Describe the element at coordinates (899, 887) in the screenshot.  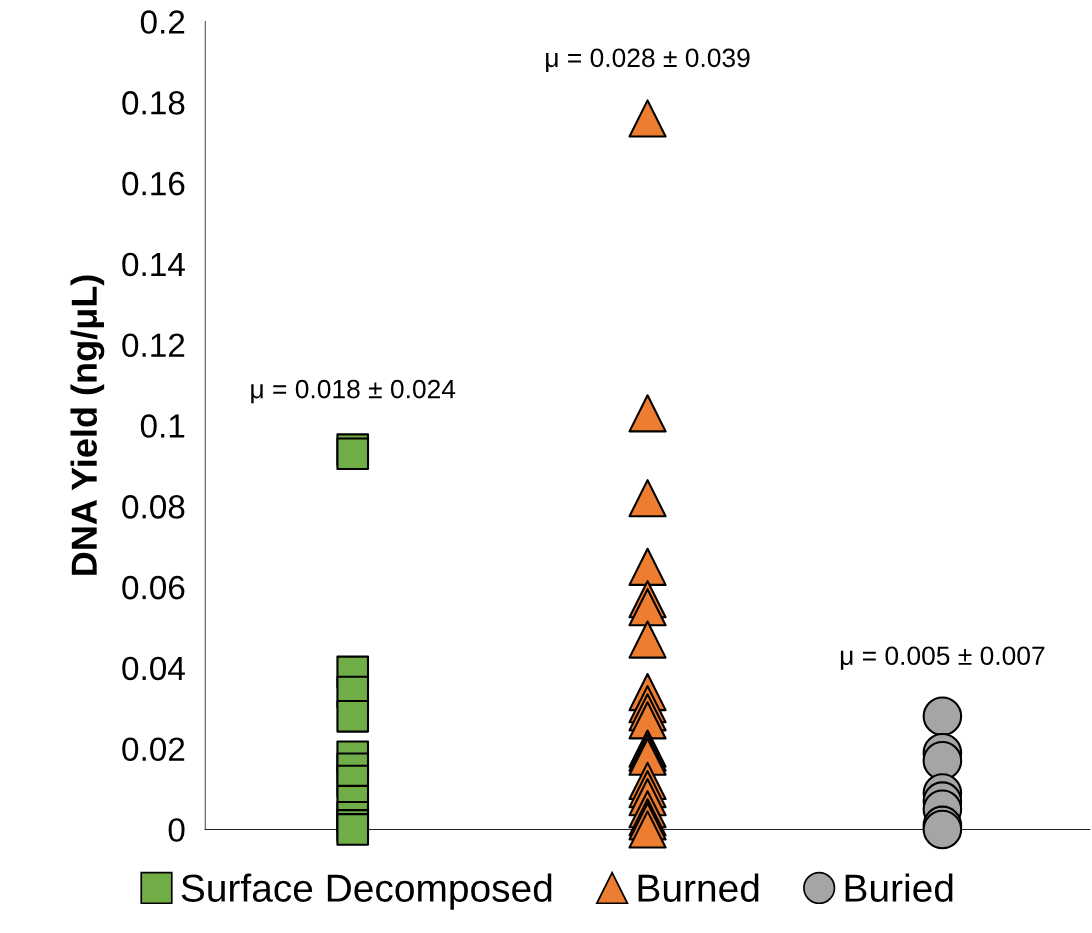
I see `legend-label: Buried` at that location.